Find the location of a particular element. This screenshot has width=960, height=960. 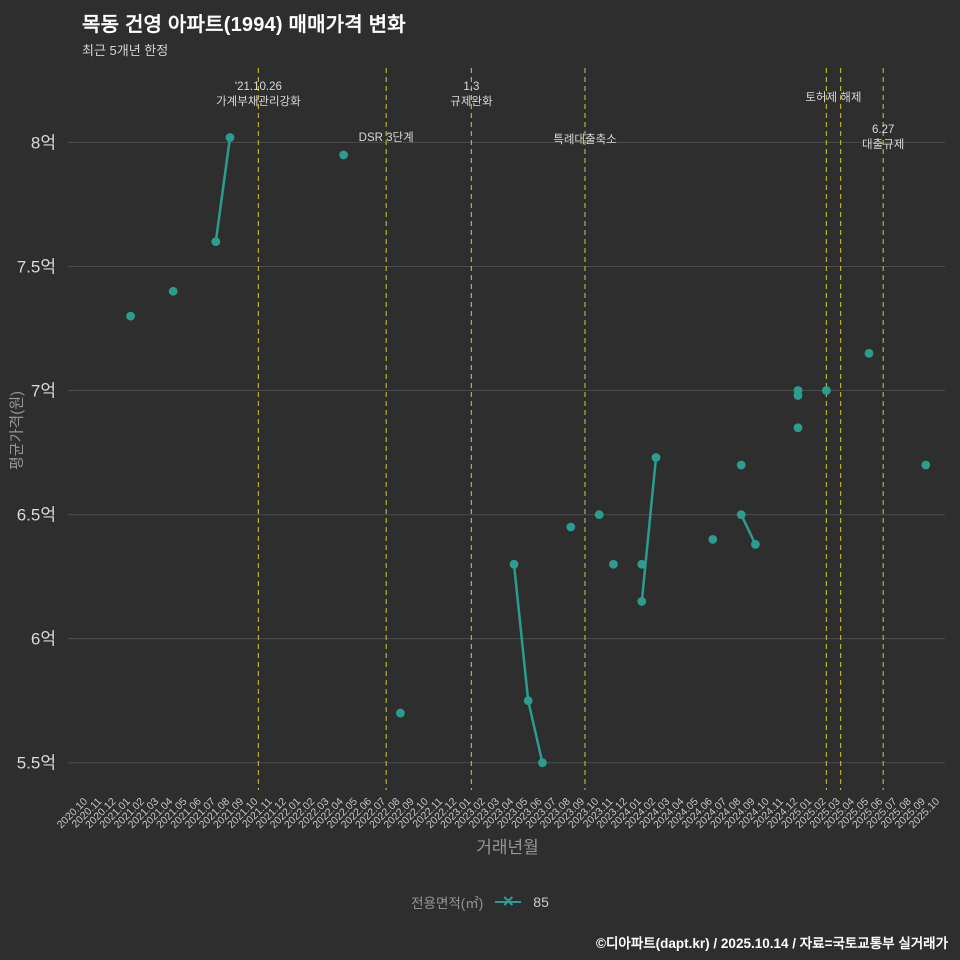

event-label: DSR 3단계 is located at coordinates (386, 137).